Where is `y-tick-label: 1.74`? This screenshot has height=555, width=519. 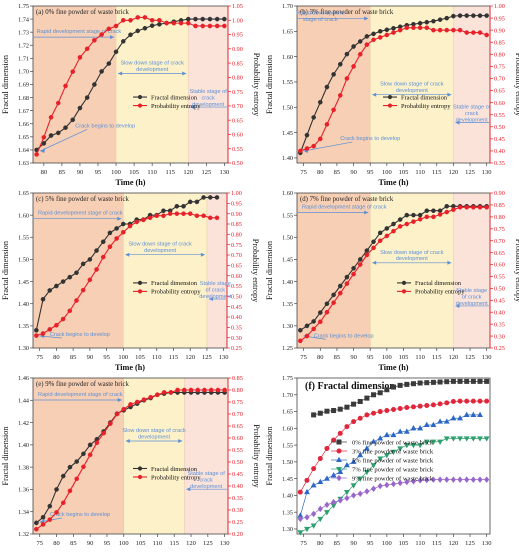 y-tick-label: 1.74 is located at coordinates (23, 19).